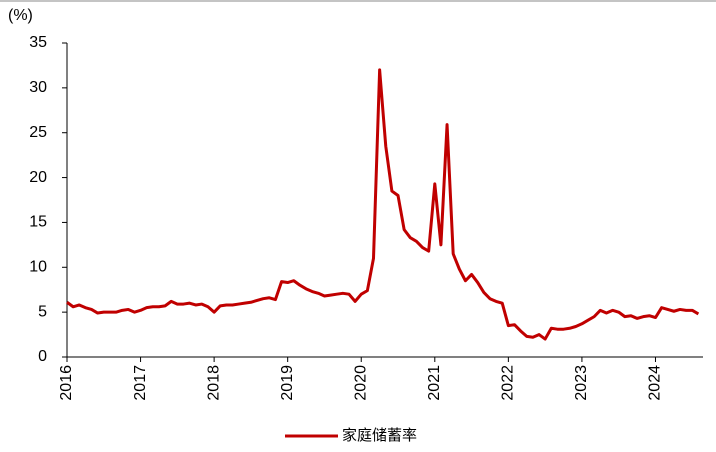  What do you see at coordinates (38, 87) in the screenshot?
I see `y-tick-label: 30` at bounding box center [38, 87].